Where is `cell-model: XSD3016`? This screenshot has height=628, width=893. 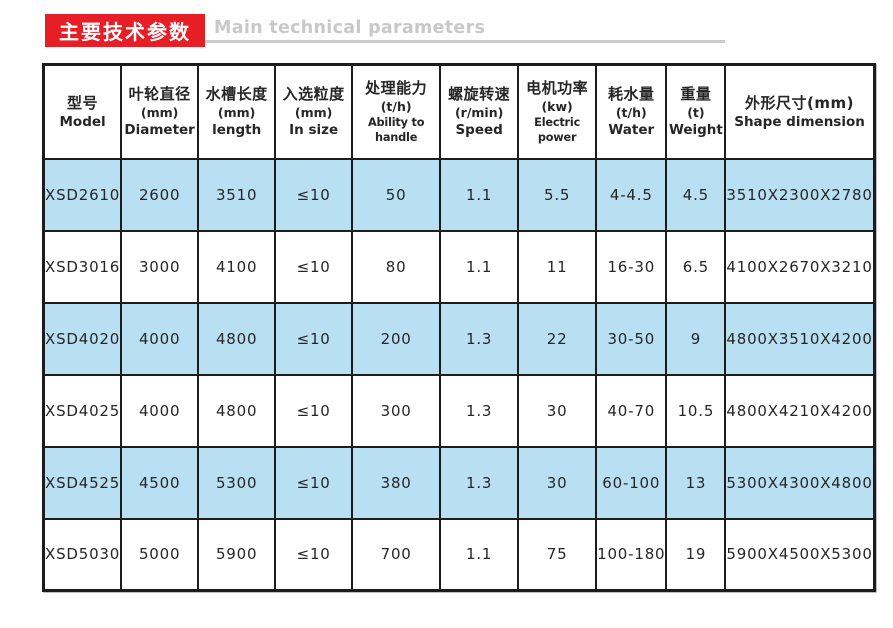 cell-model: XSD3016 is located at coordinates (82, 266).